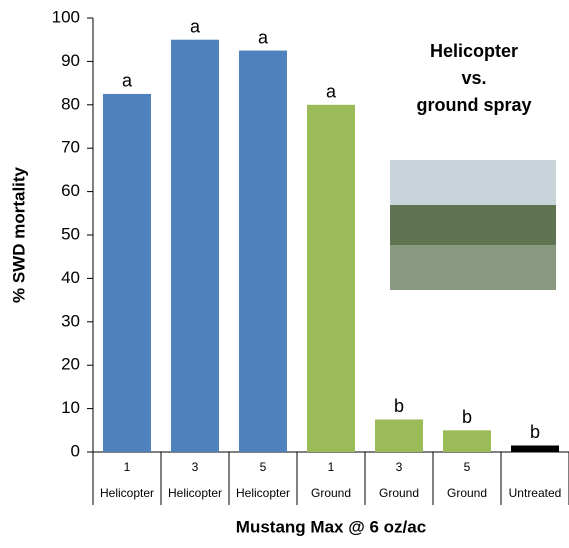 The width and height of the screenshot is (569, 548). What do you see at coordinates (75, 450) in the screenshot?
I see `y-tick-label: 0` at bounding box center [75, 450].